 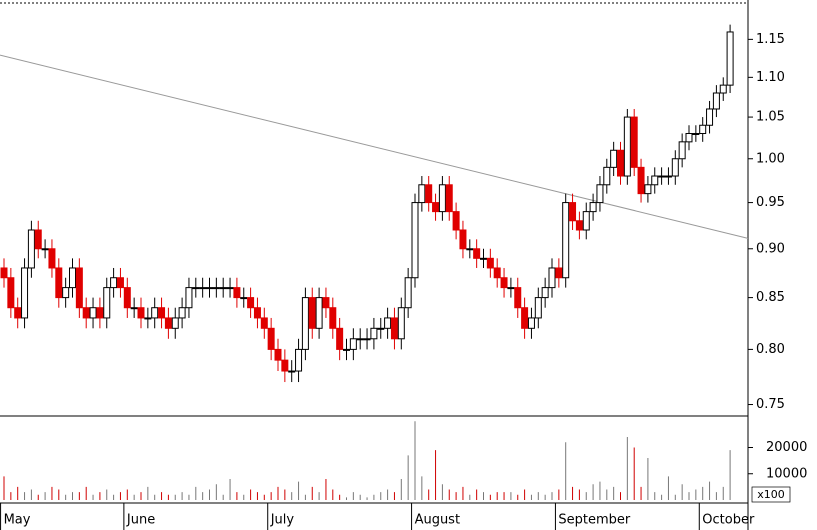 I want to click on y-tick-label: 0.75, so click(x=770, y=404).